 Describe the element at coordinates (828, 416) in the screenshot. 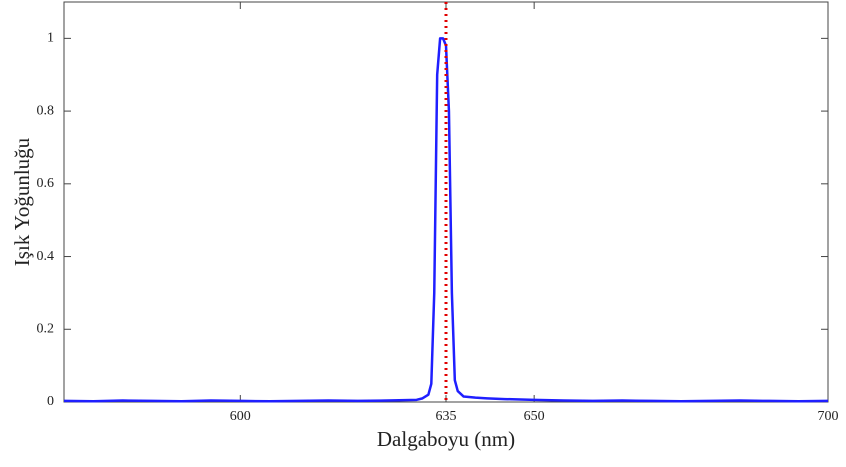

I see `x-tick-label: 700` at that location.